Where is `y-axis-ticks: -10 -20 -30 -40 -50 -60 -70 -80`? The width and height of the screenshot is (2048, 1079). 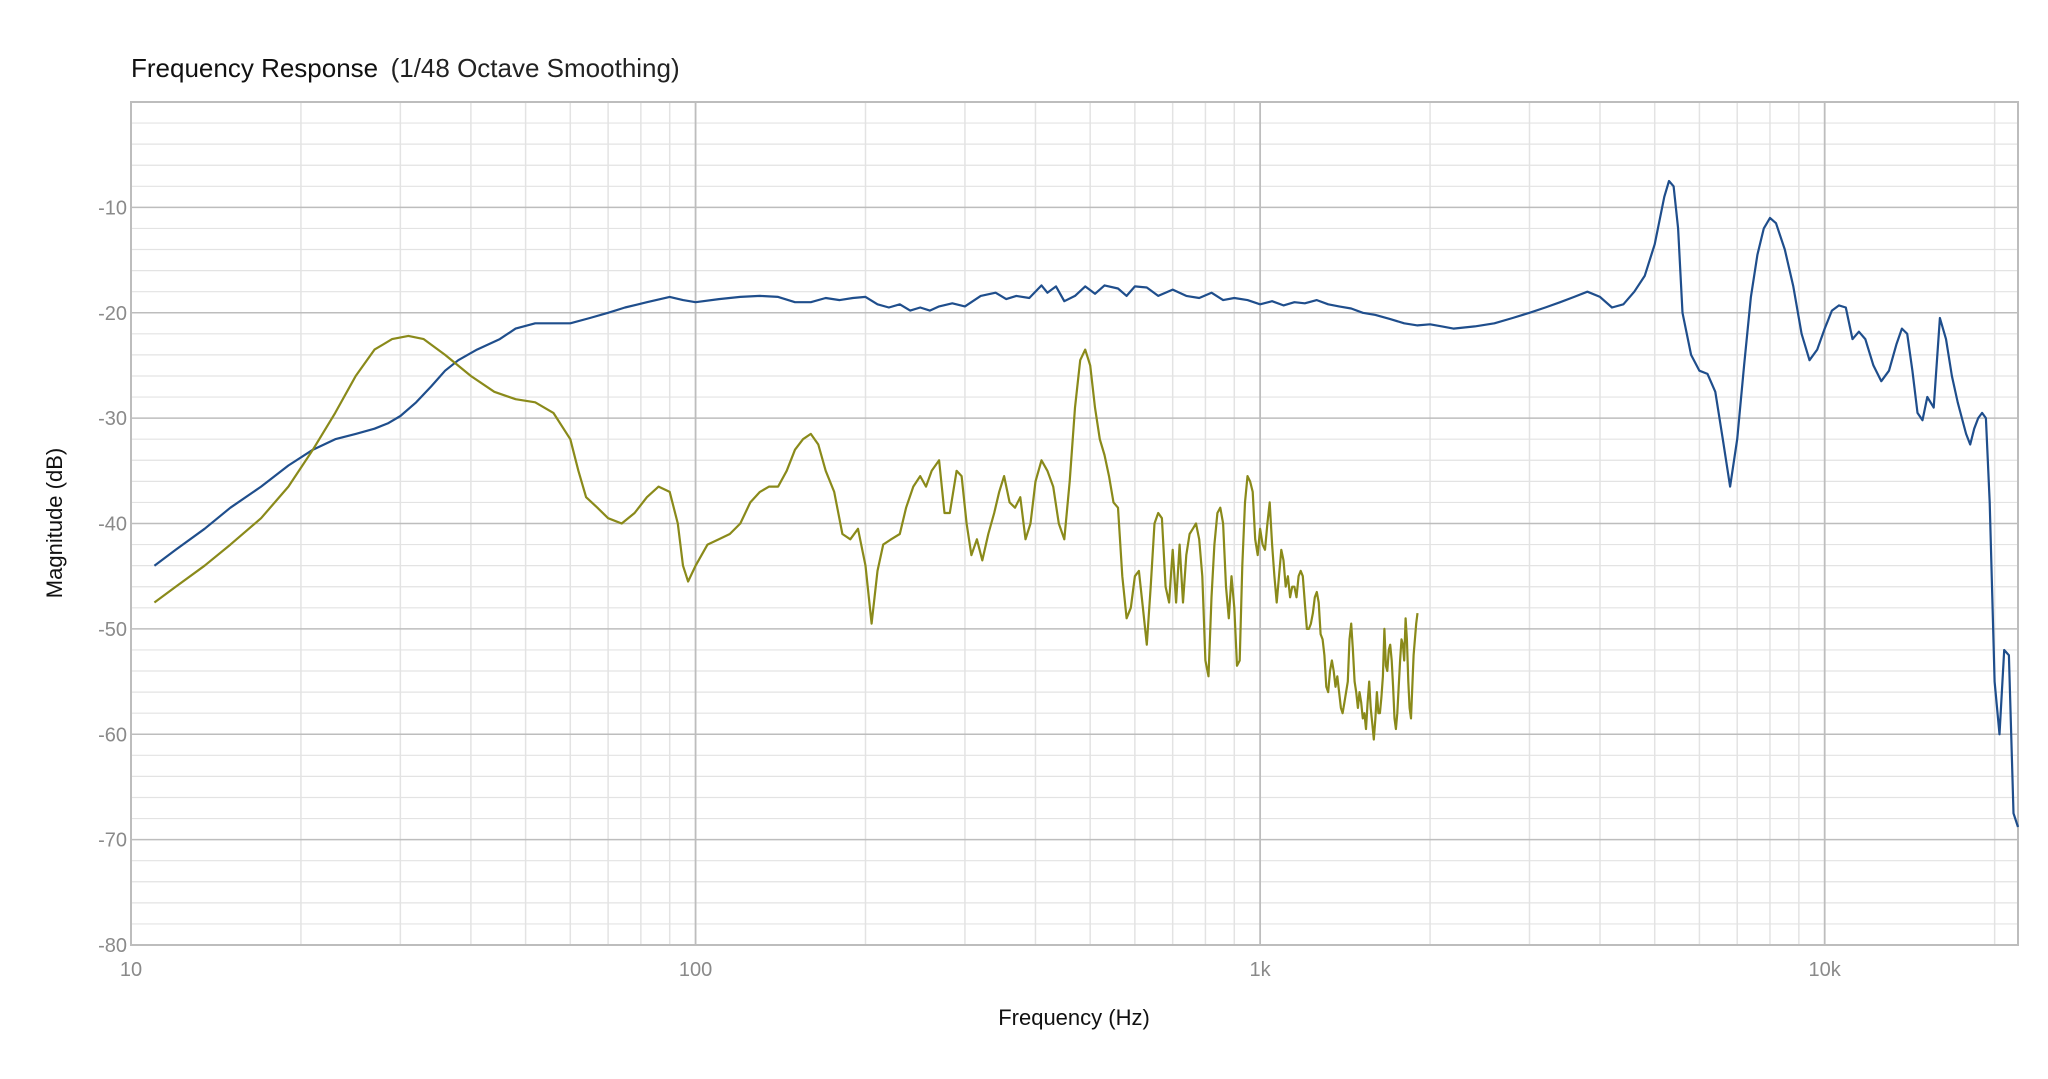 y-axis-ticks: -10 -20 -30 -40 -50 -60 -70 -80 is located at coordinates (112, 577).